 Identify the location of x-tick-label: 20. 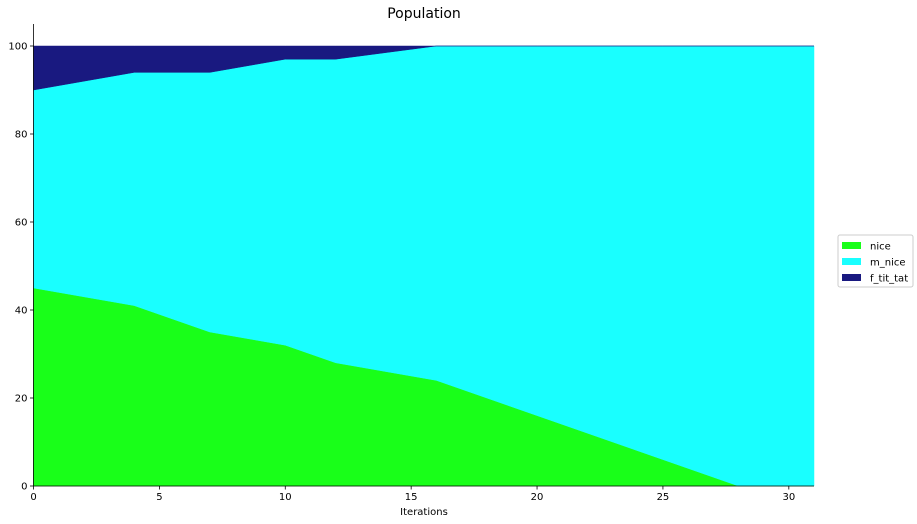
(537, 497).